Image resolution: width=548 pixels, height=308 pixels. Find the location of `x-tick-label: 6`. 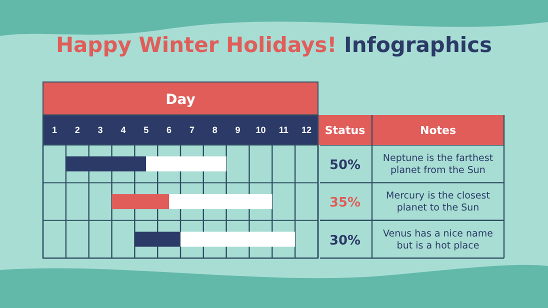

x-tick-label: 6 is located at coordinates (169, 130).